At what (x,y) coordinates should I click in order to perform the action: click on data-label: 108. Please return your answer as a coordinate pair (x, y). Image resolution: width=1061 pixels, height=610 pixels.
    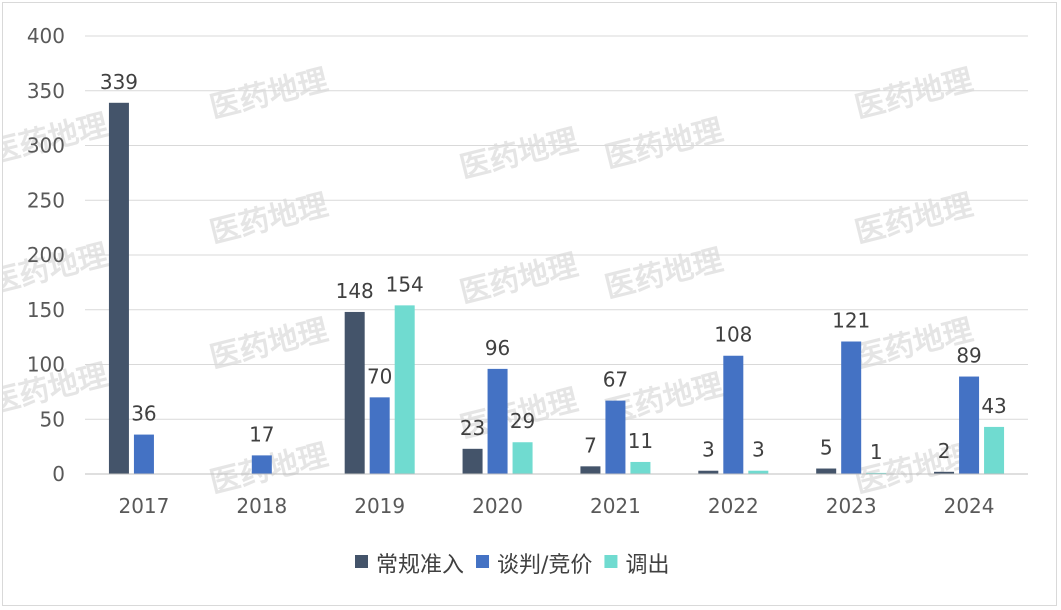
    Looking at the image, I should click on (733, 335).